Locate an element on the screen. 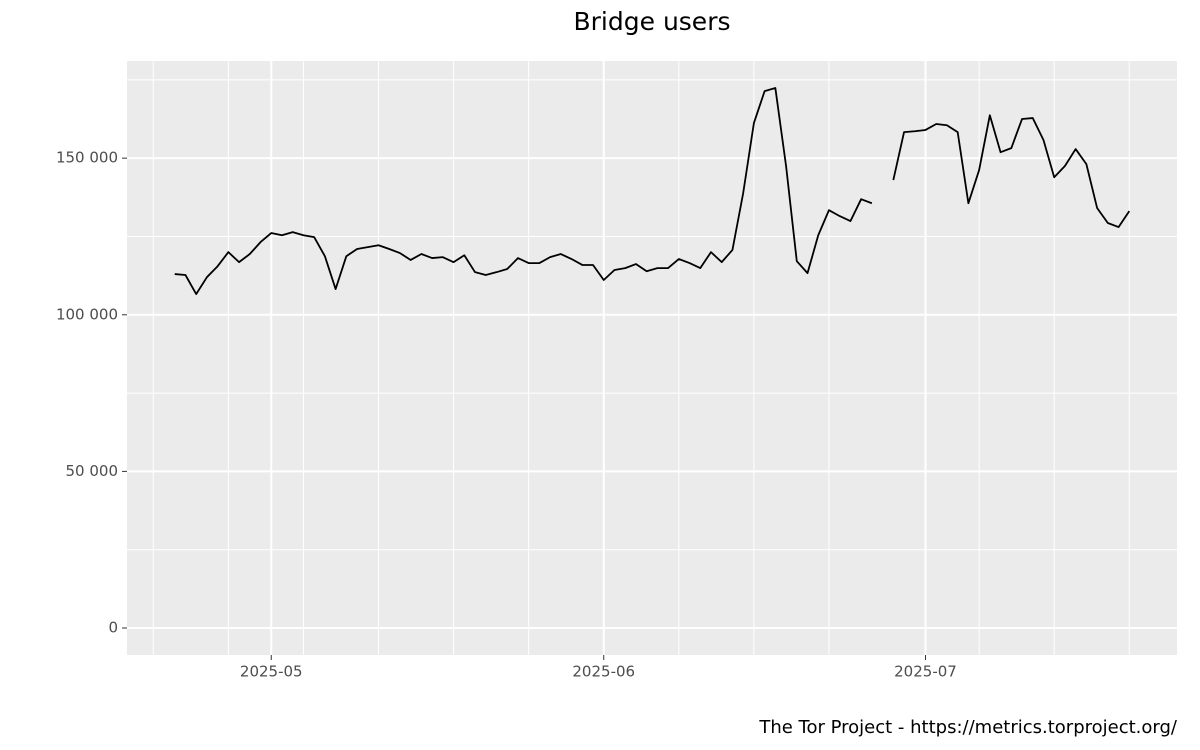 The image size is (1200, 750). chart-title: Bridge users is located at coordinates (652, 21).